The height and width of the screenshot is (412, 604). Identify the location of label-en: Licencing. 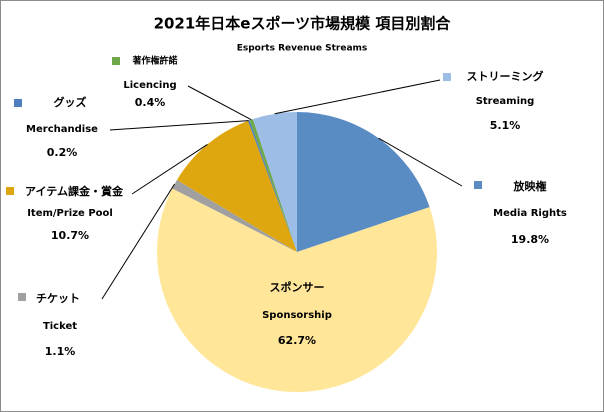
(149, 85).